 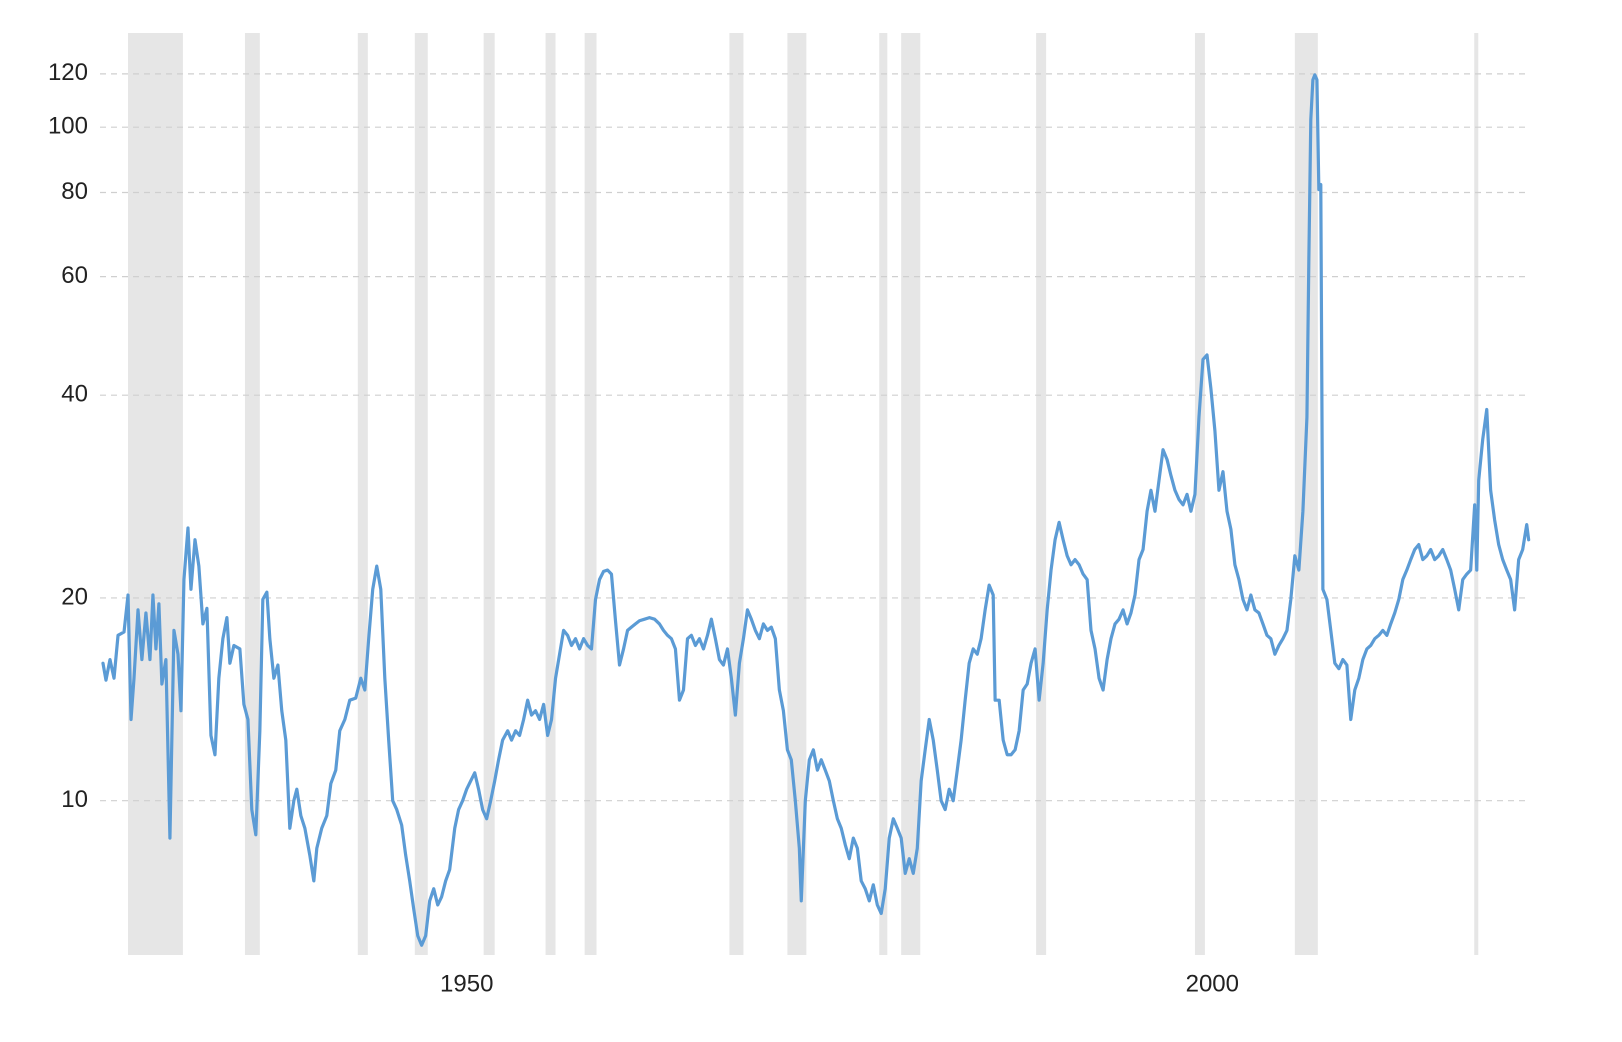 I want to click on y-tick-label: 20, so click(x=74, y=596).